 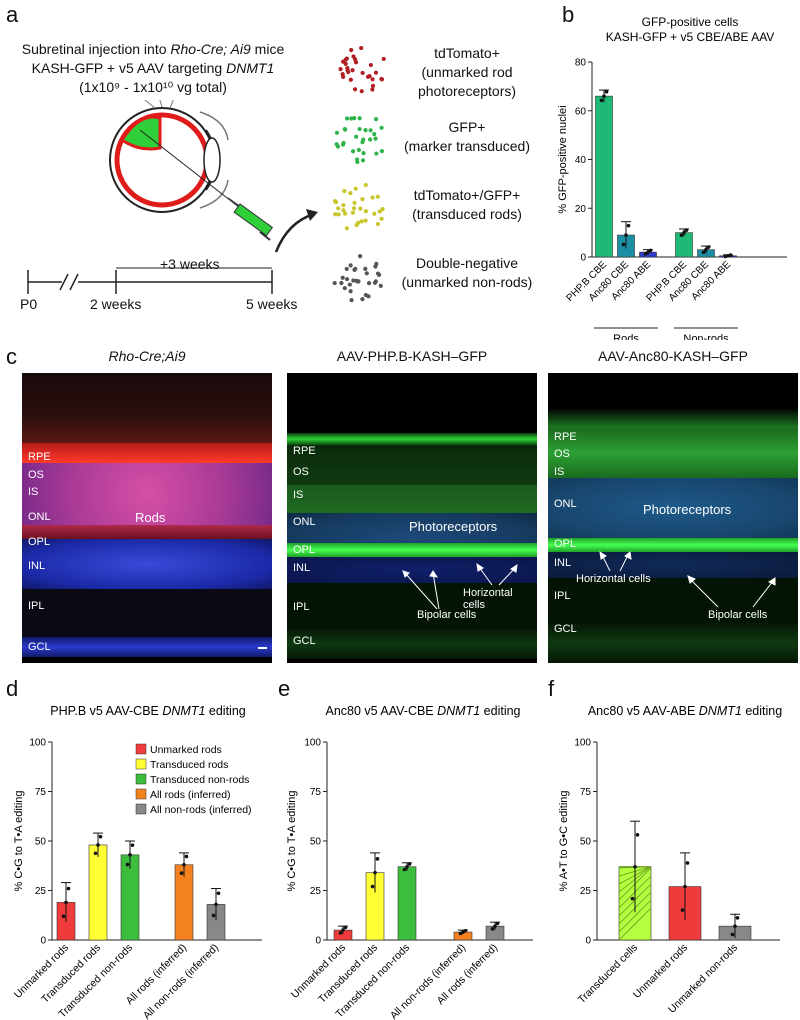 I want to click on photoreceptors-annotation: Photoreceptors, so click(x=453, y=526).